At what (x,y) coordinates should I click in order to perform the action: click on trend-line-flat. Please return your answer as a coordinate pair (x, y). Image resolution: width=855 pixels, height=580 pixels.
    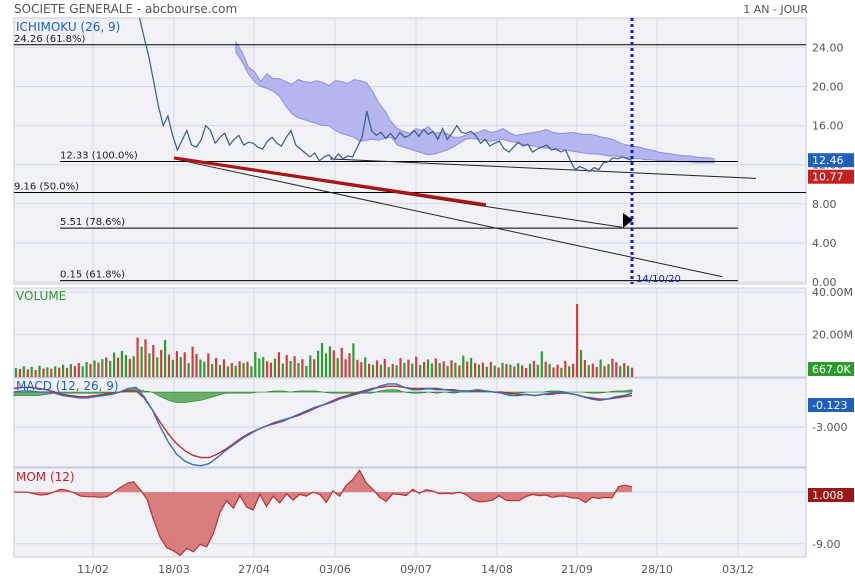
    Looking at the image, I should click on (543, 168).